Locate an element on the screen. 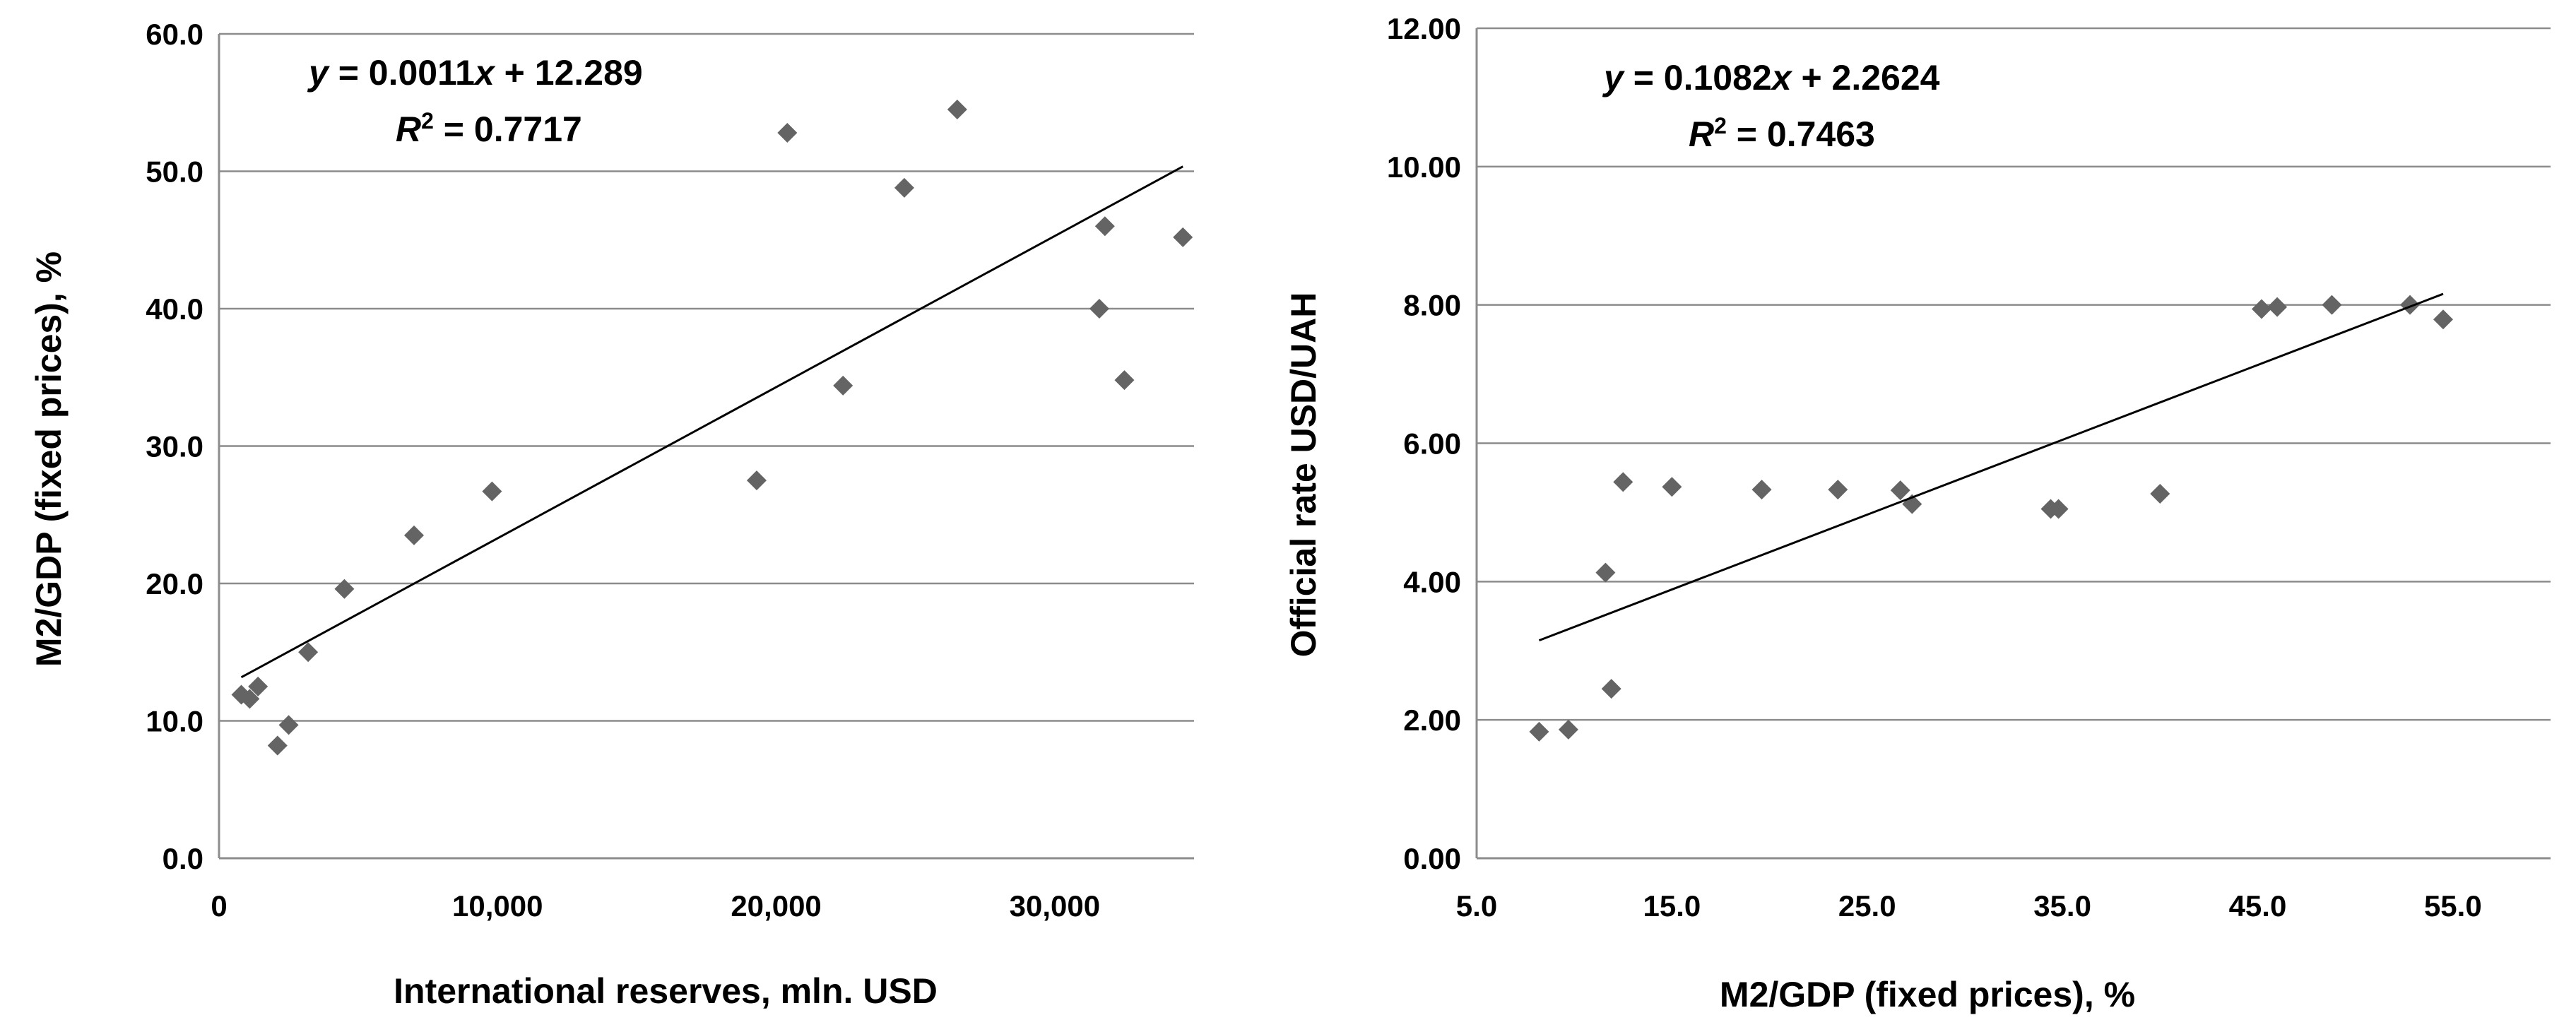  chart1-r-value: = 0.7717 is located at coordinates (508, 129).